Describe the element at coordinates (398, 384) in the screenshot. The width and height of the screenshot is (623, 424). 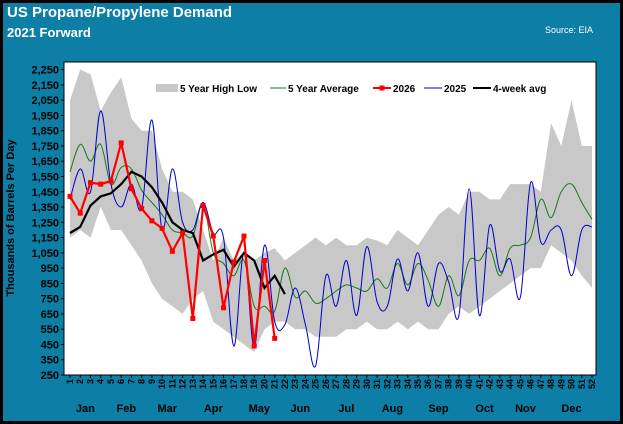
I see `x-tick-label: 33` at that location.